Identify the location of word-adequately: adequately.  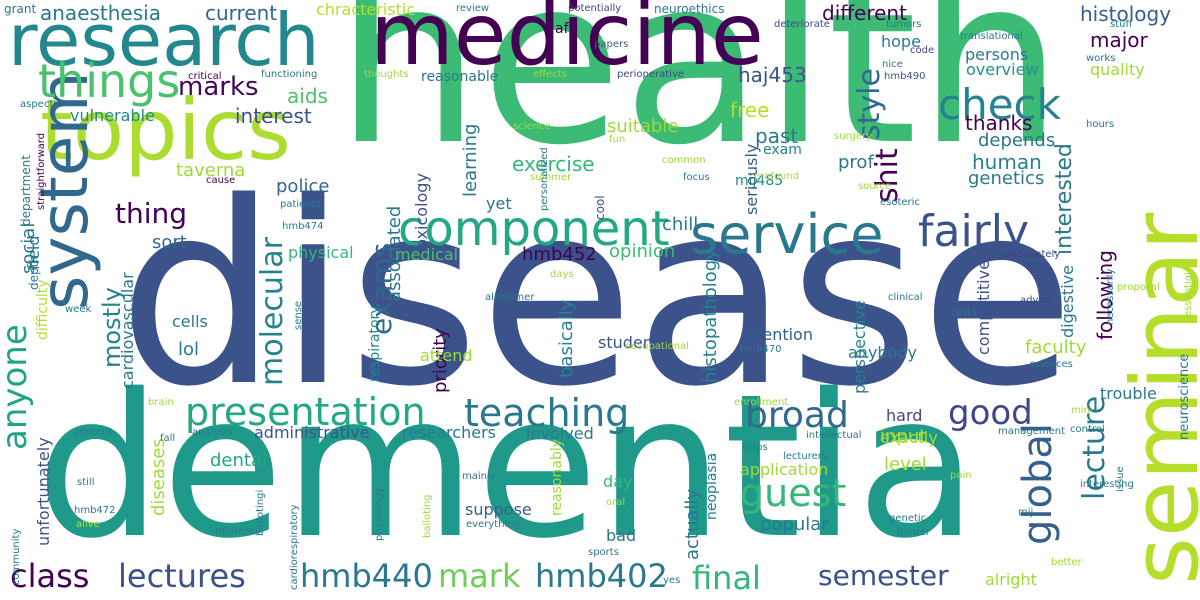
(1032, 254).